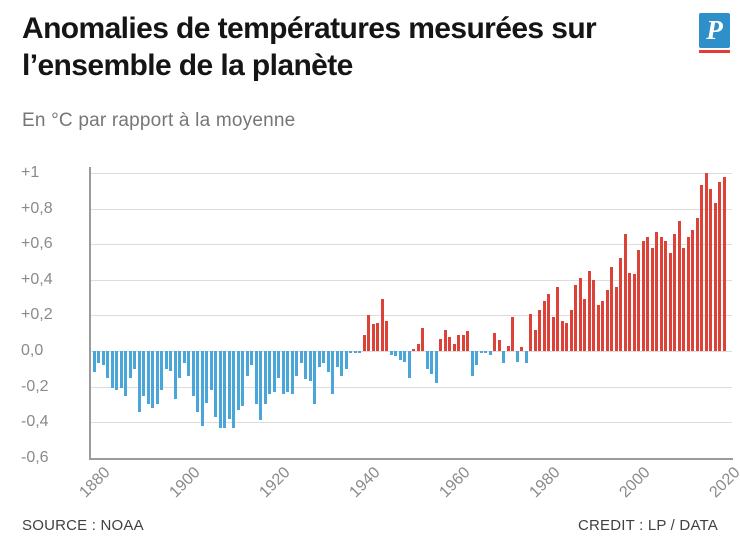 This screenshot has width=740, height=553. What do you see at coordinates (332, 372) in the screenshot?
I see `bar-1933` at bounding box center [332, 372].